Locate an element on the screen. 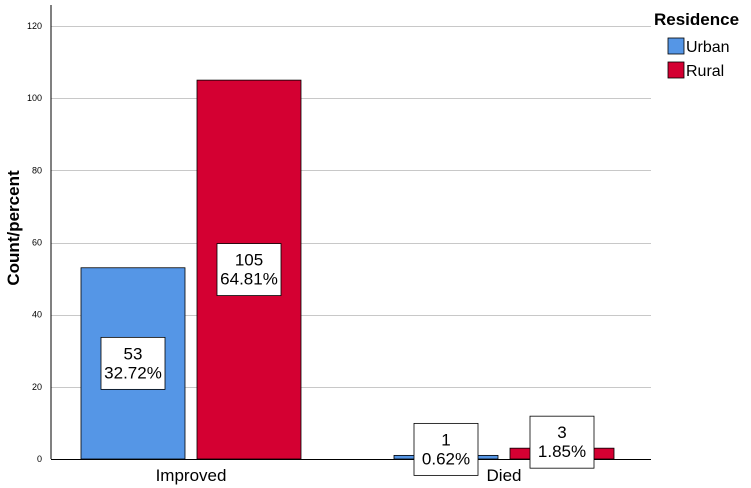  y-tick-label: 80 is located at coordinates (37, 170).